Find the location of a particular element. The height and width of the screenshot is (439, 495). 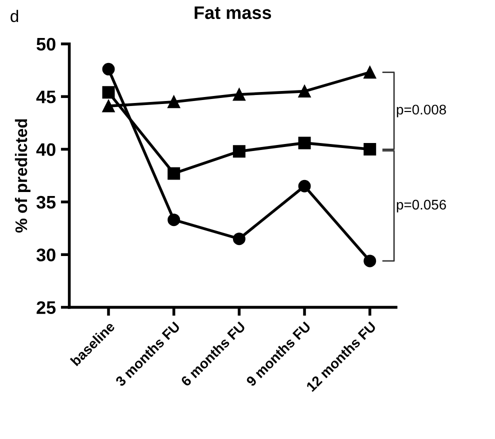

text: p=0.056 is located at coordinates (421, 206).